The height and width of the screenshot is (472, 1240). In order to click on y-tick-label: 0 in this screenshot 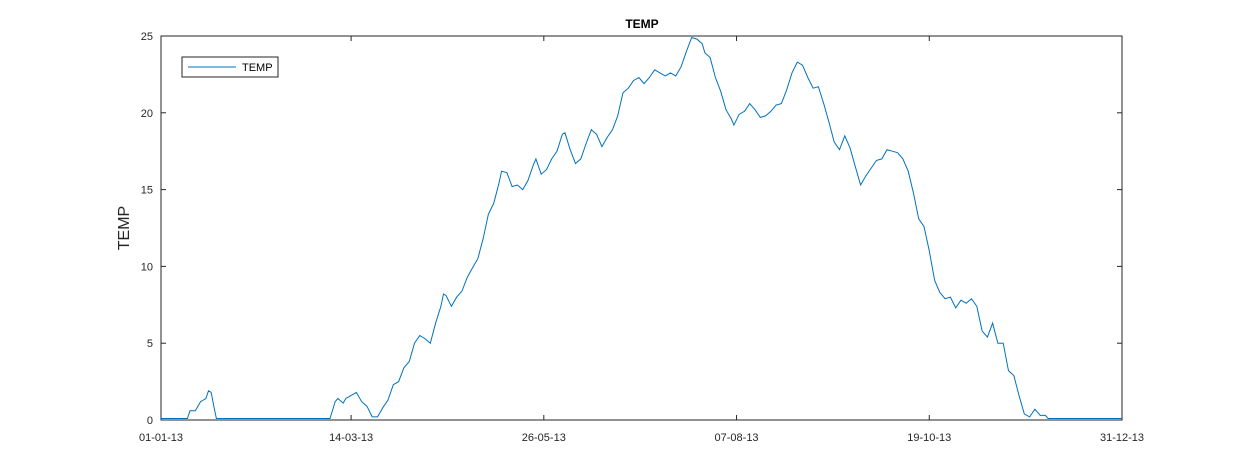, I will do `click(150, 421)`.